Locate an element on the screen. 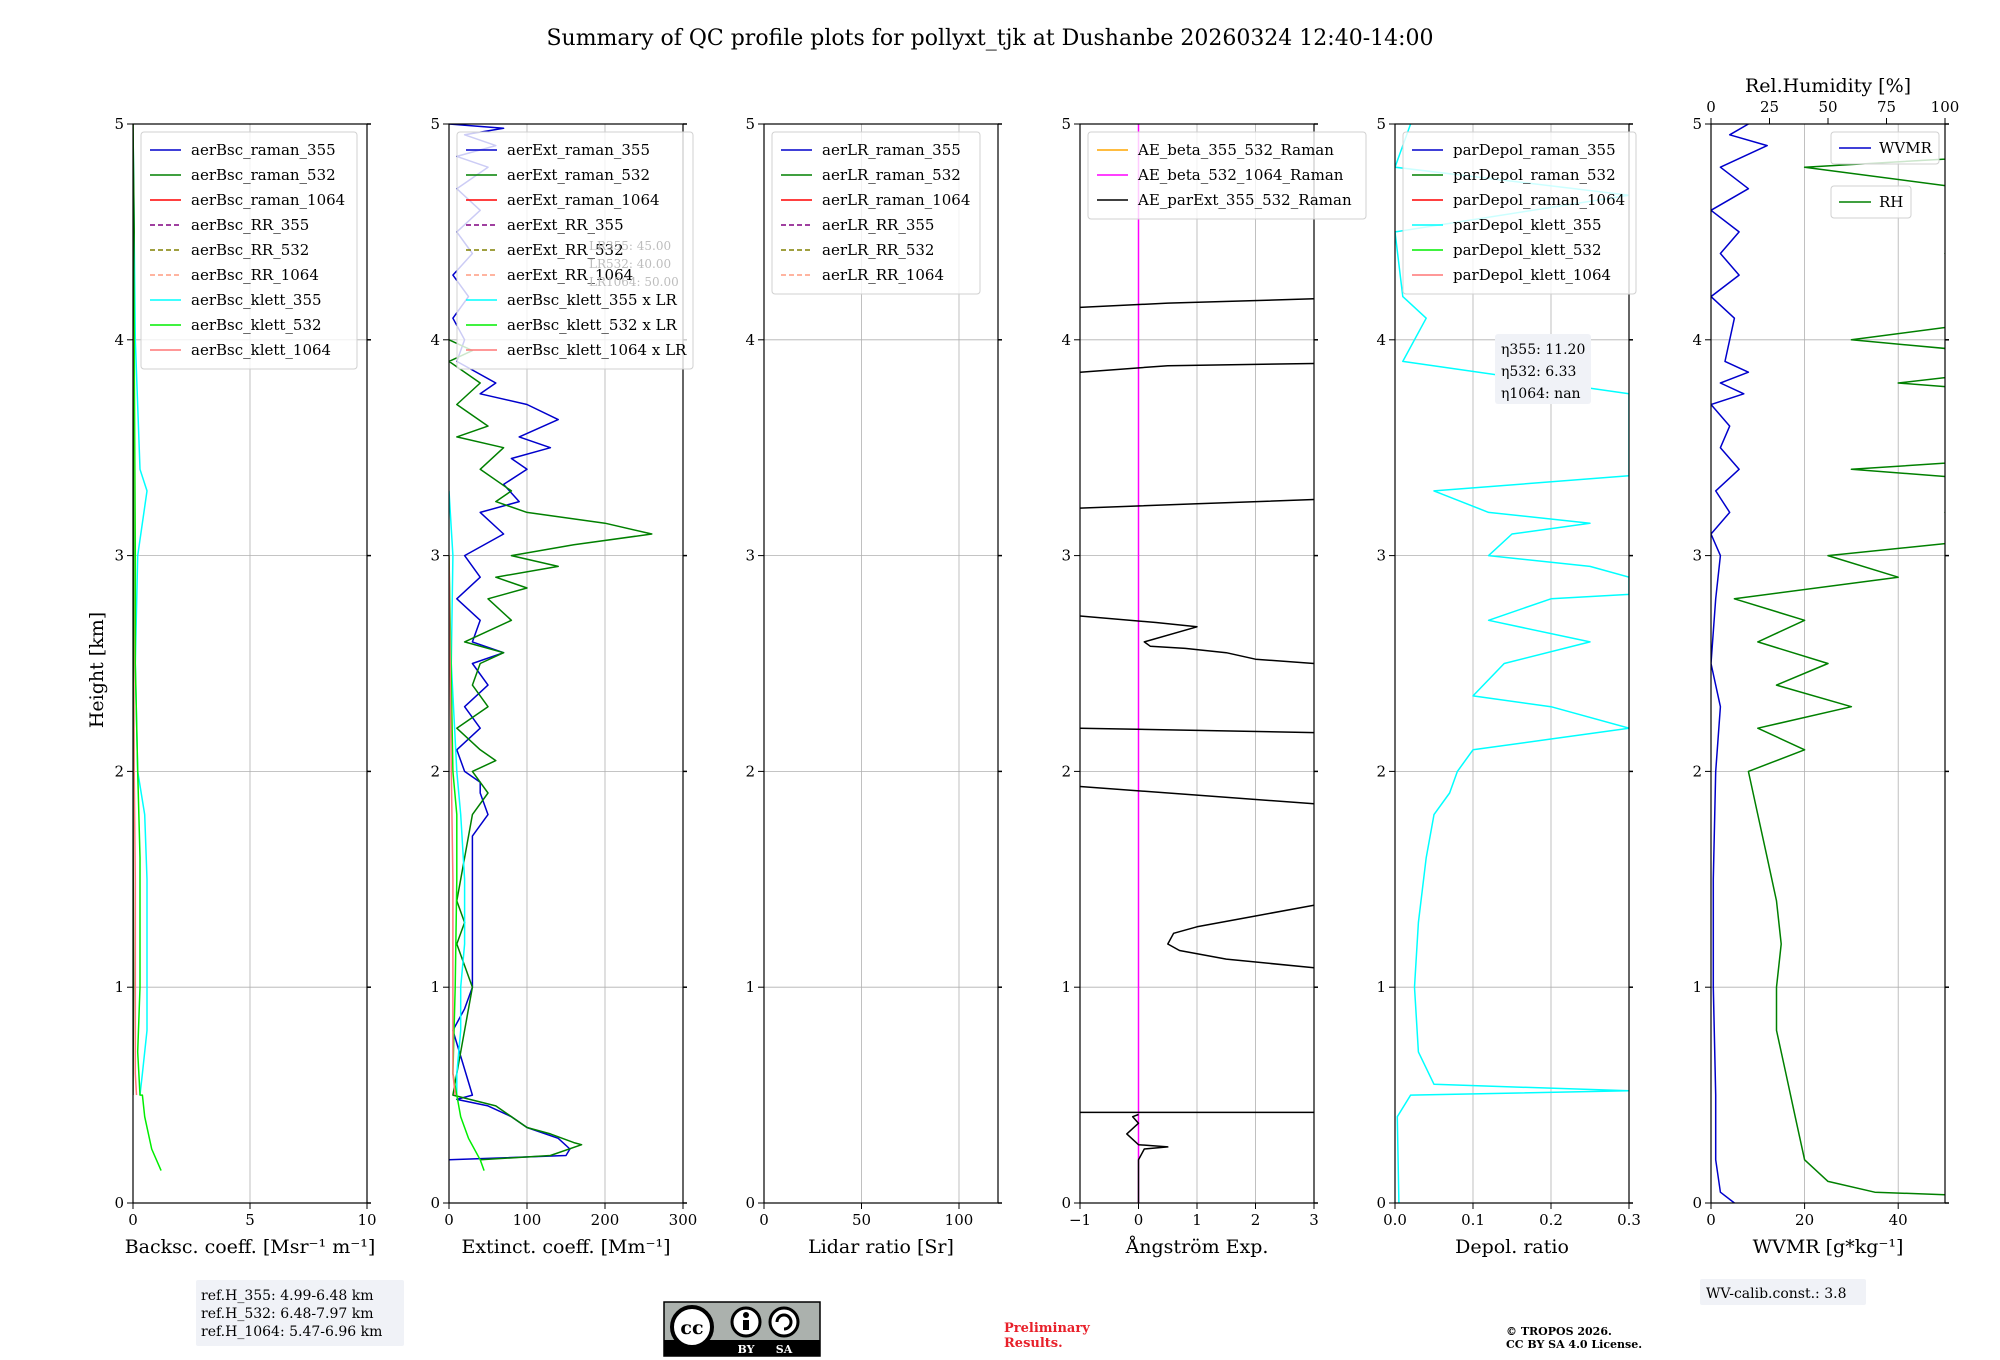  ref-height-355: ref.H_355: 4.99-6.48 km is located at coordinates (287, 1296).